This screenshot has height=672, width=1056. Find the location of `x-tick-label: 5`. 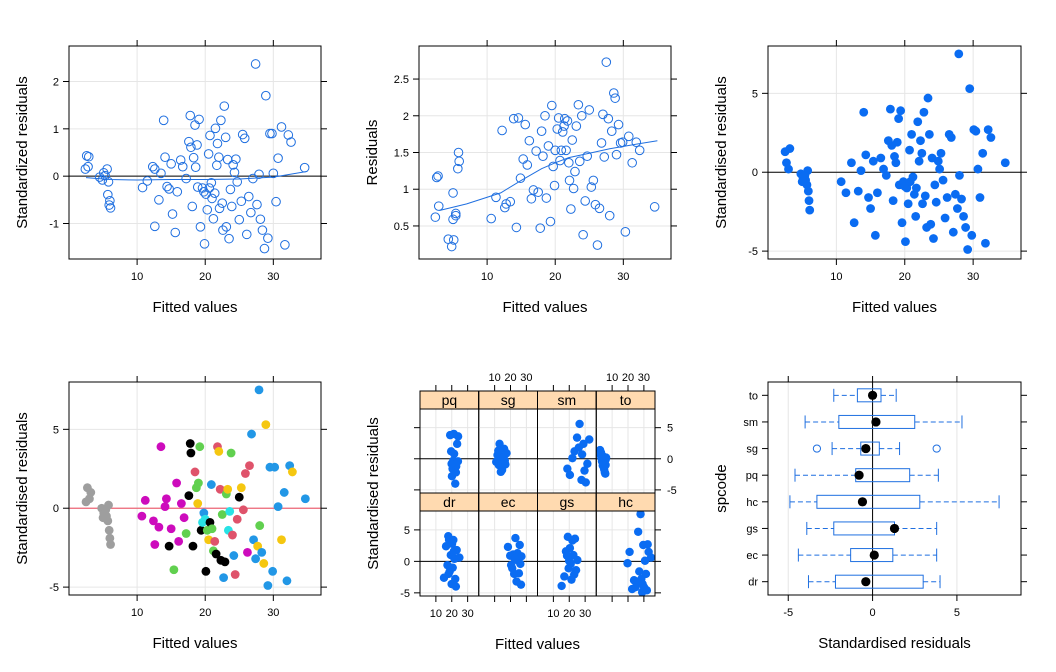

x-tick-label: 5 is located at coordinates (957, 613).